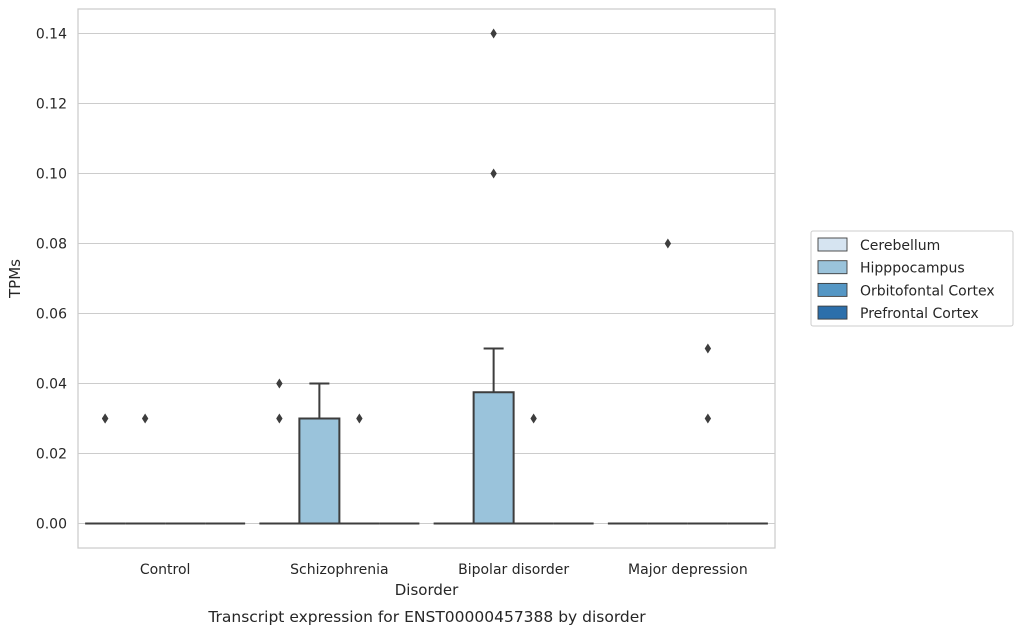  Describe the element at coordinates (15, 279) in the screenshot. I see `y-axis-label: TPMs` at that location.